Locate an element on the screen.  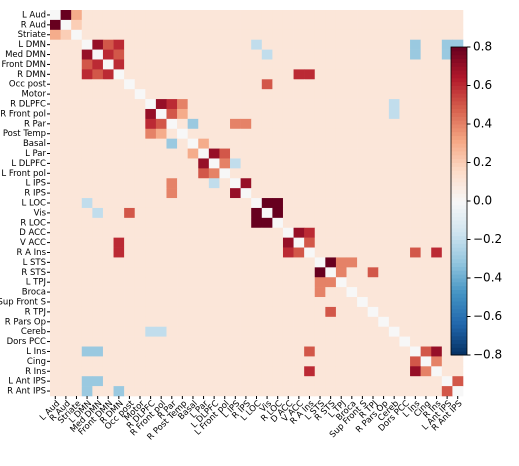
colorbar-tick-label: 0.8 is located at coordinates (482, 47).